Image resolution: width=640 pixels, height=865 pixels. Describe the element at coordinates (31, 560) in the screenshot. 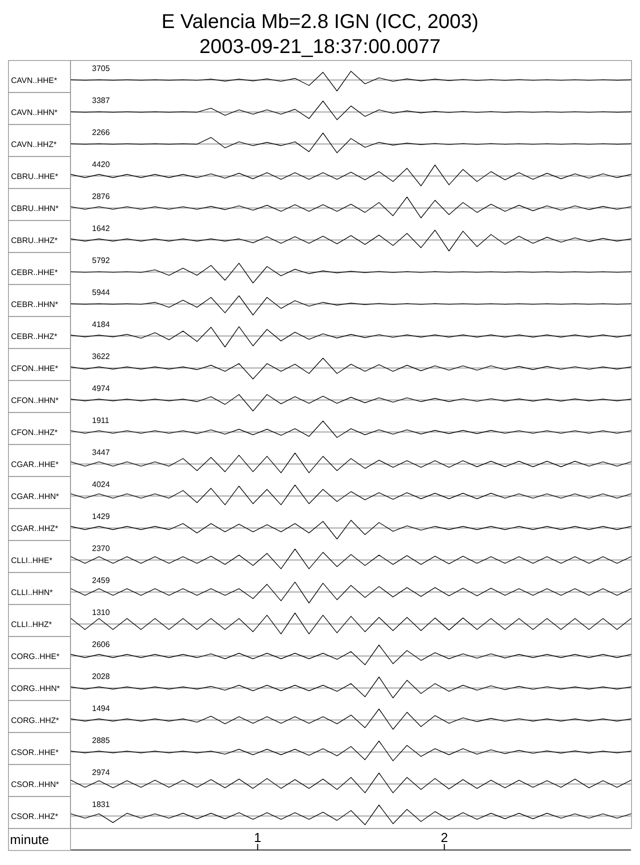

I see `y-axis-title: CLLI..HHE*` at that location.